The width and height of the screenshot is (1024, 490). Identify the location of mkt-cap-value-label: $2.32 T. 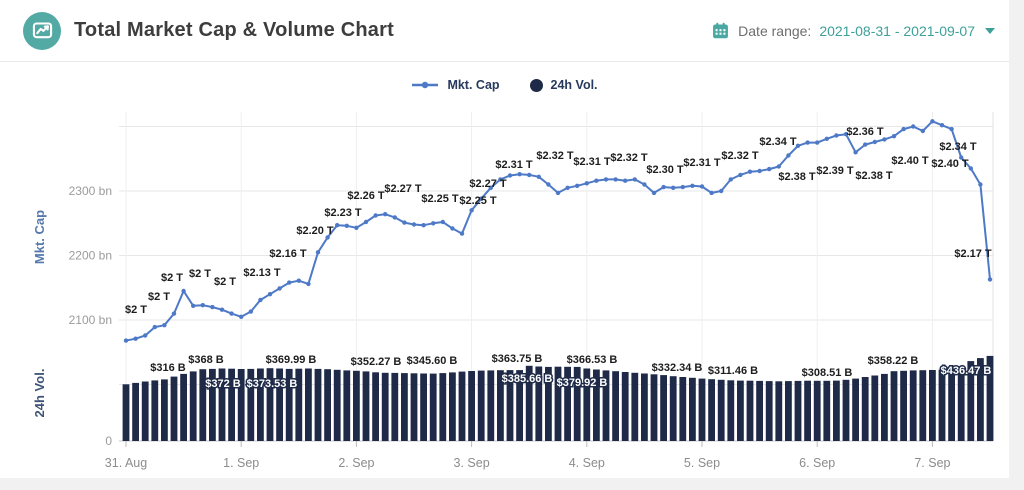
(740, 156).